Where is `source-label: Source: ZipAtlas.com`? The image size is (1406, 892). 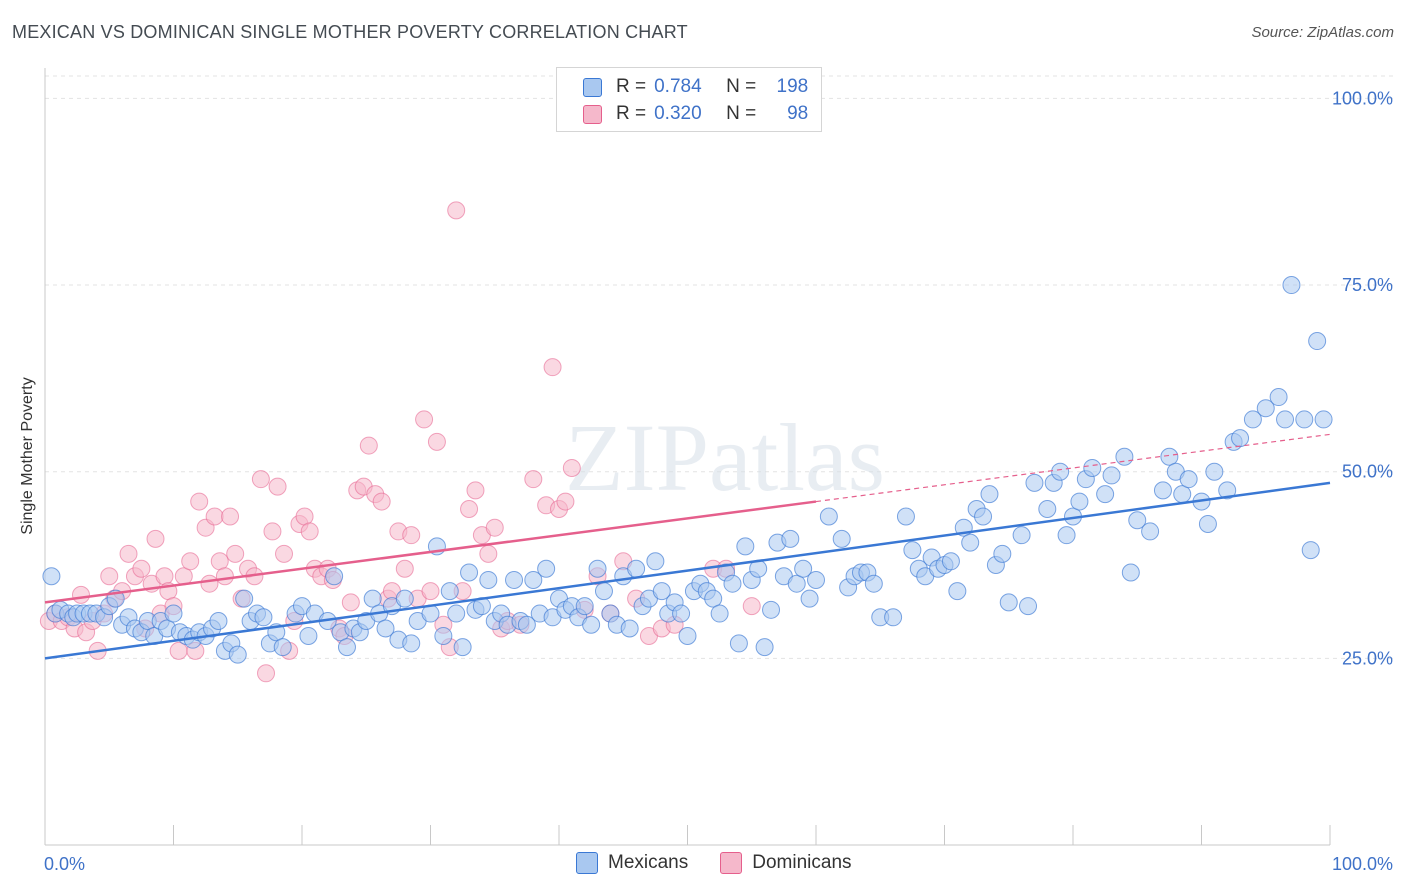 source-label: Source: ZipAtlas.com is located at coordinates (1322, 32).